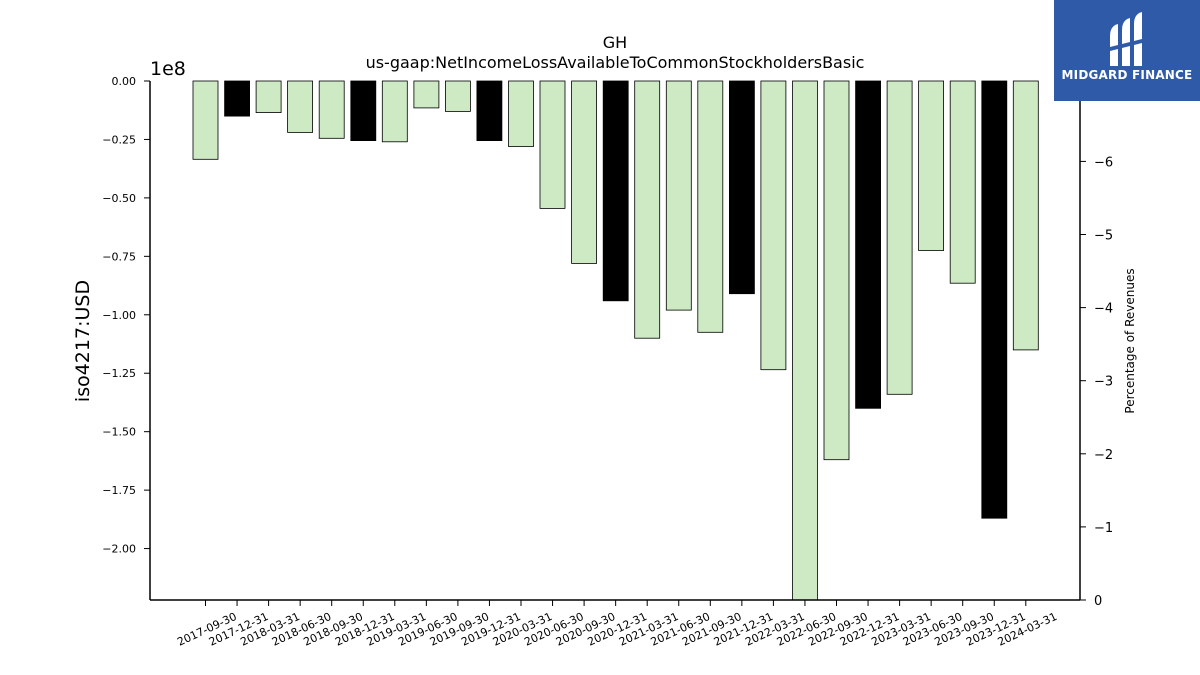 The width and height of the screenshot is (1200, 675). What do you see at coordinates (1126, 39) in the screenshot?
I see `midgard-logo-icon` at bounding box center [1126, 39].